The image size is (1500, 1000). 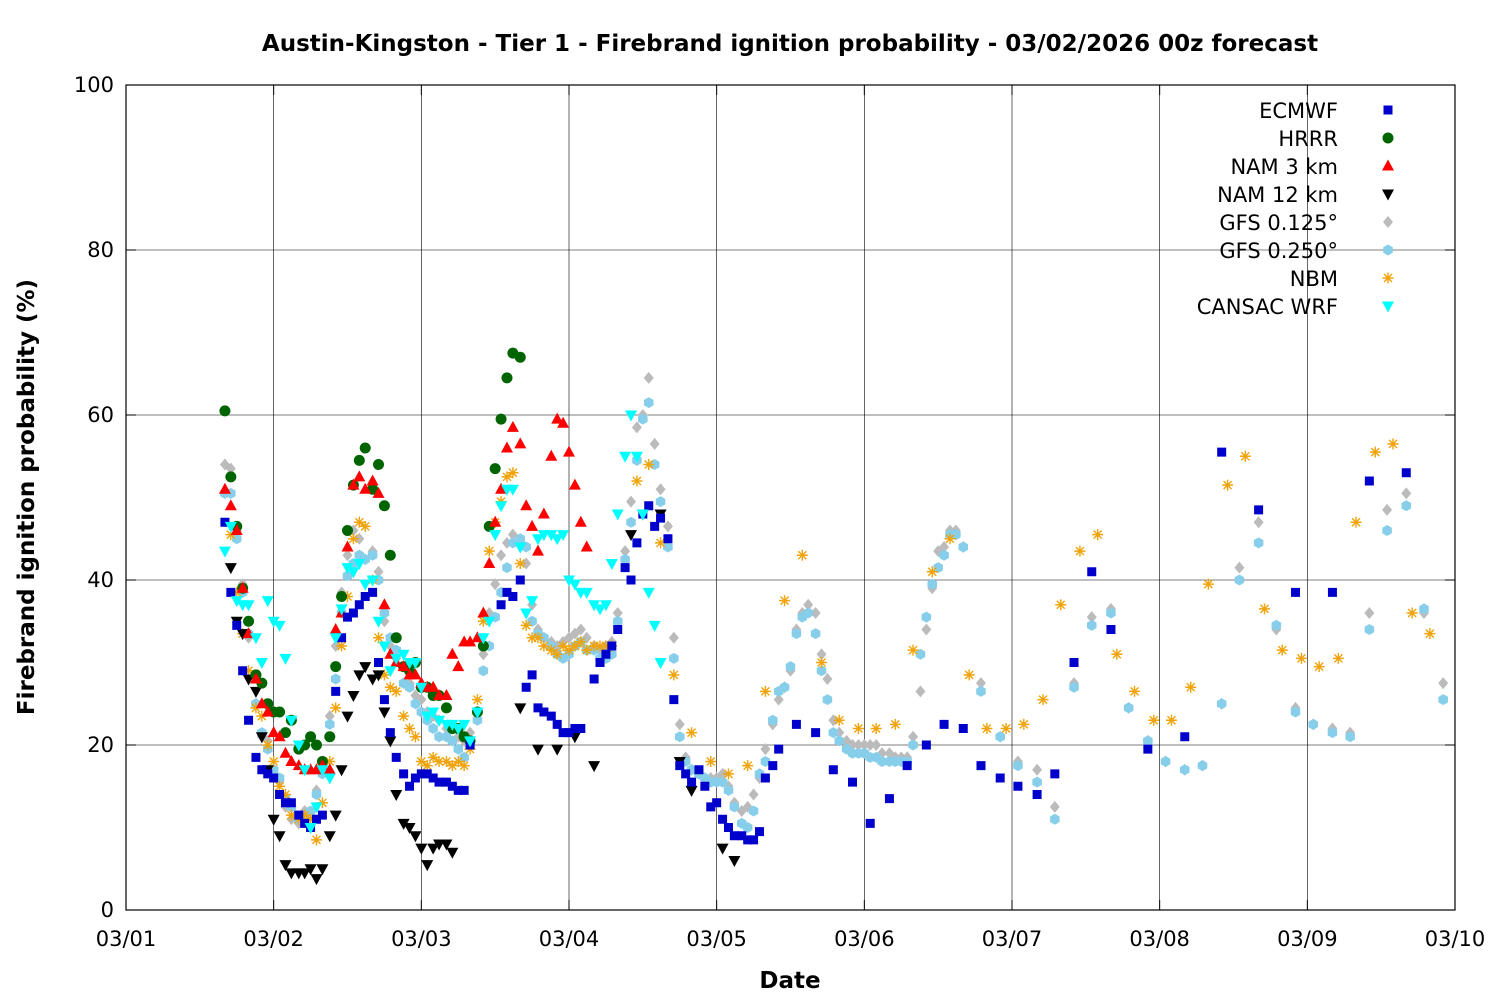 What do you see at coordinates (1267, 307) in the screenshot?
I see `legend-label: CANSAC WRF` at bounding box center [1267, 307].